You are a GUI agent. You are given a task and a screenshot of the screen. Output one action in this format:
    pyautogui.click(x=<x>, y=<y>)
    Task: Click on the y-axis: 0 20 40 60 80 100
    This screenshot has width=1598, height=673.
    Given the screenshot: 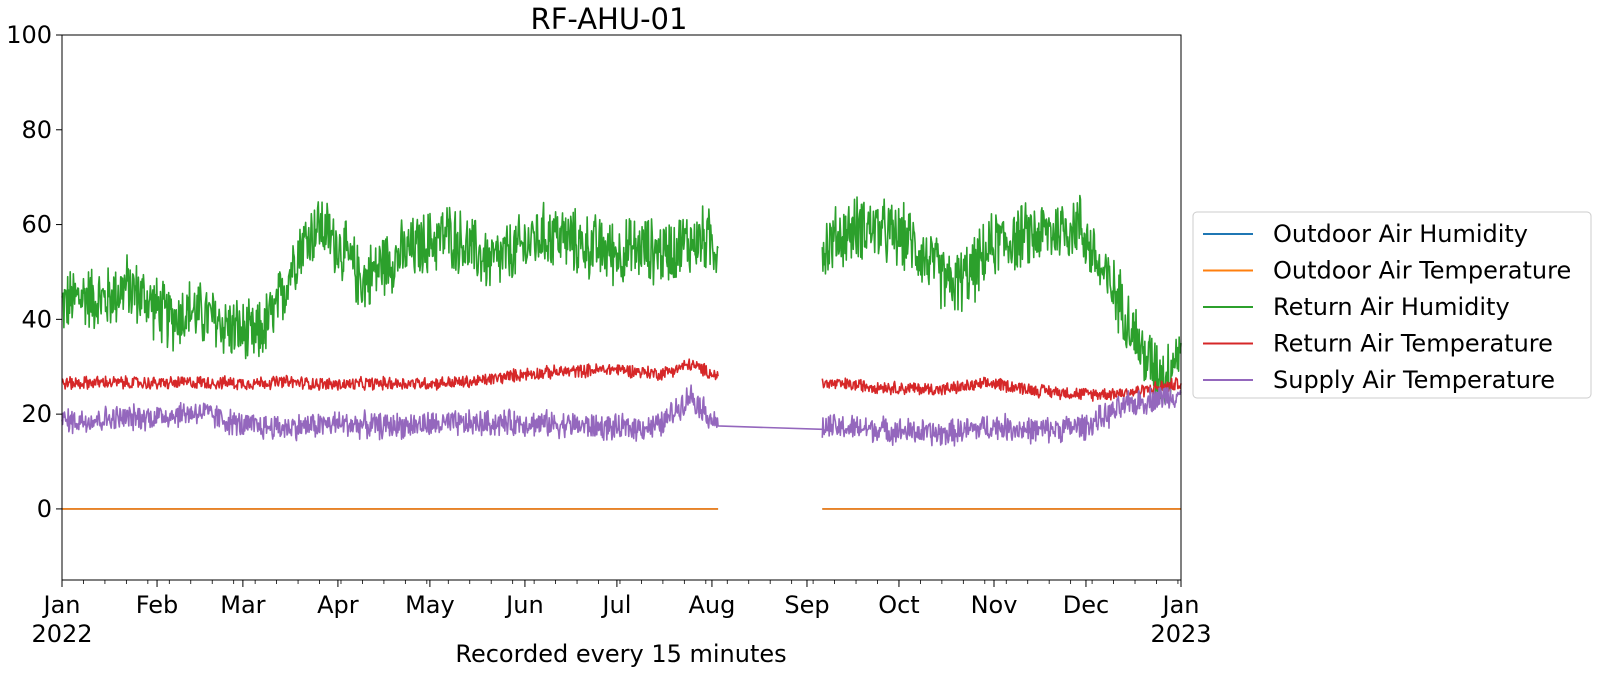 What is the action you would take?
    pyautogui.click(x=34, y=272)
    